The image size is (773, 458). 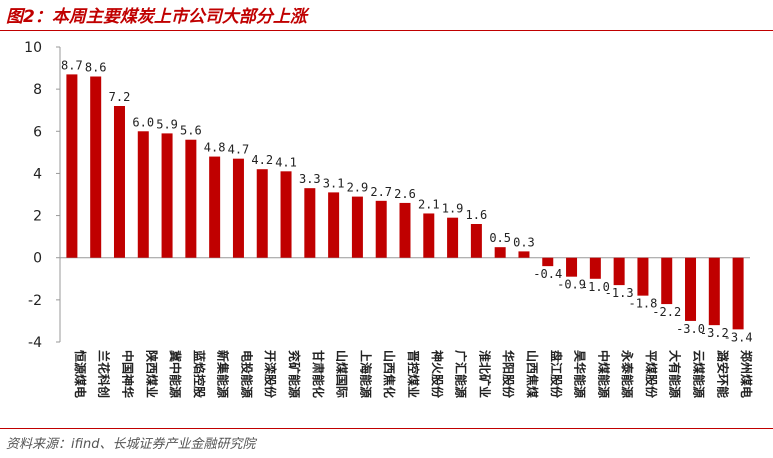 What do you see at coordinates (571, 285) in the screenshot?
I see `value-label: -0.9` at bounding box center [571, 285].